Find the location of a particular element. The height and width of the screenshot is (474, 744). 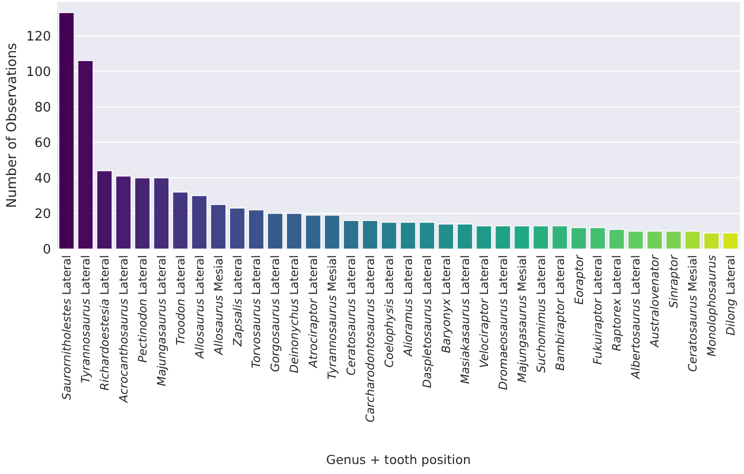

y-tick-label: 60 is located at coordinates (42, 143).